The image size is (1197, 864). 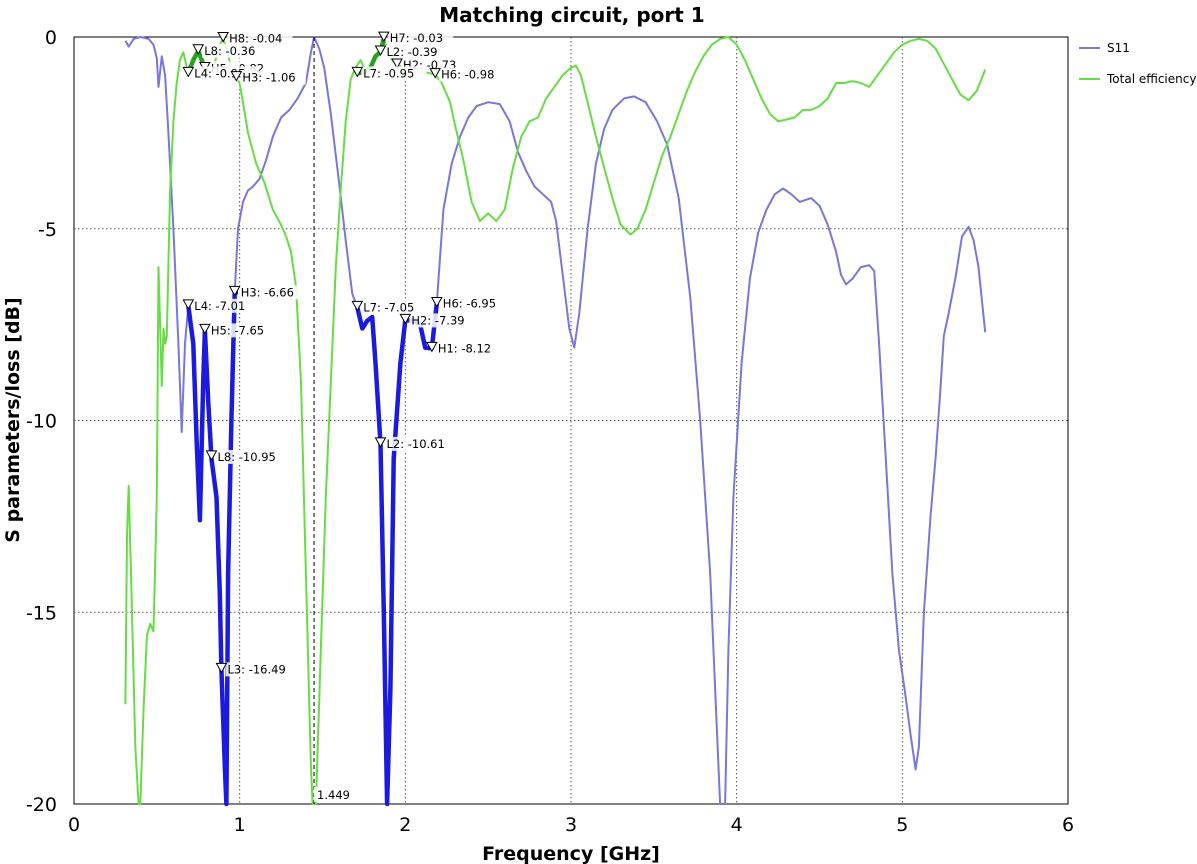 I want to click on marker-label: H6: -6.95, so click(x=469, y=304).